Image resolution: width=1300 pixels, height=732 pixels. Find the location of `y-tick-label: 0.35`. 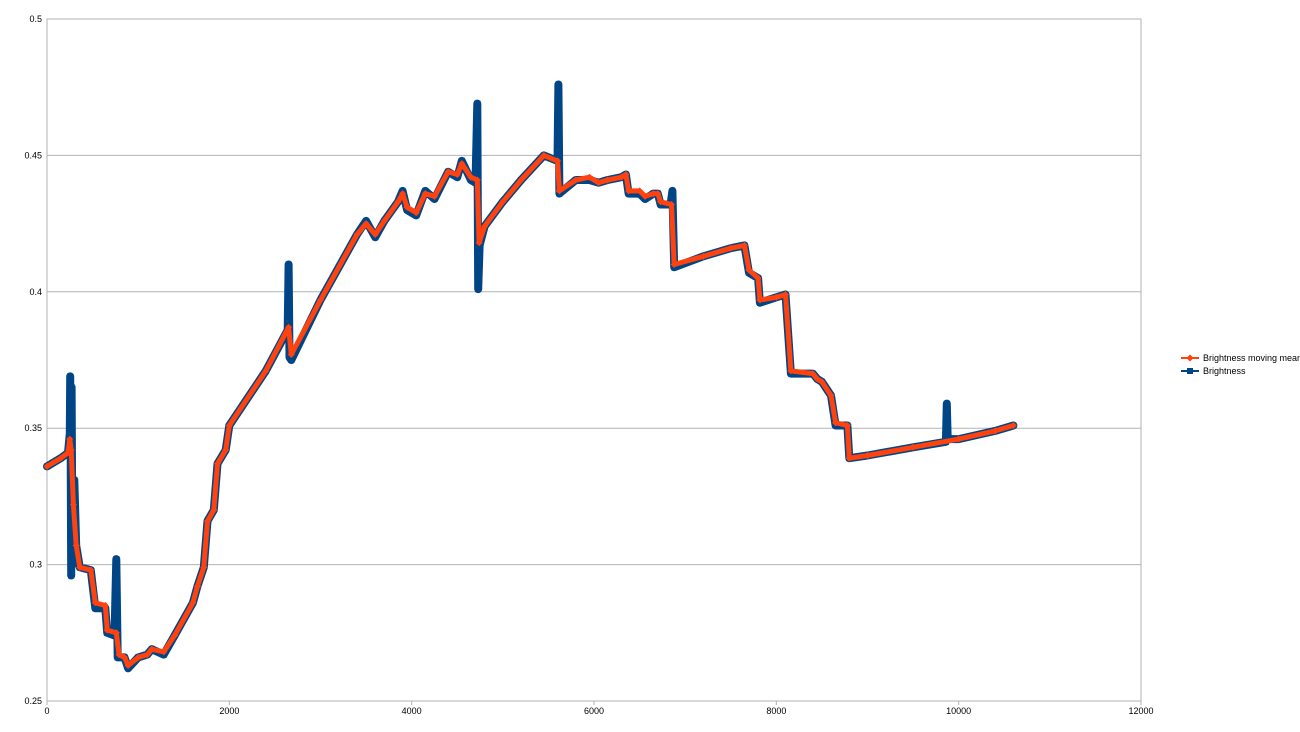

y-tick-label: 0.35 is located at coordinates (33, 428).